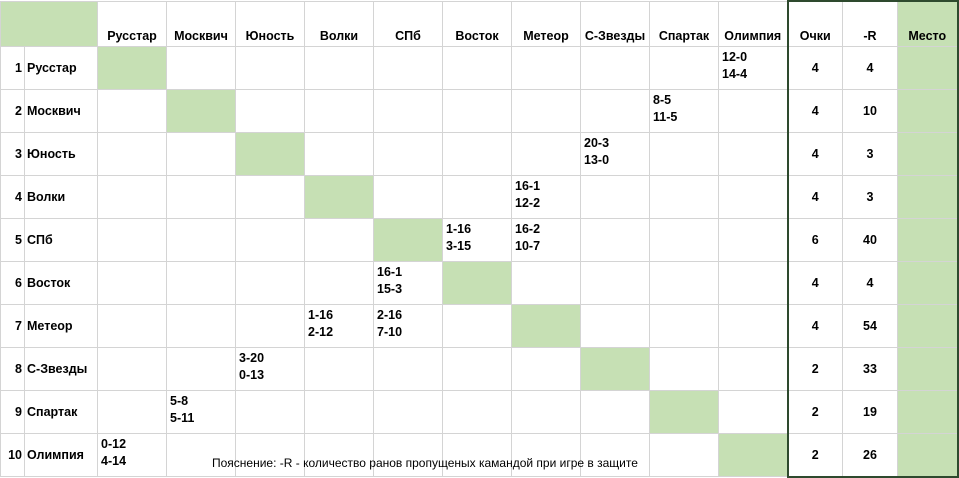 The image size is (959, 478). Describe the element at coordinates (870, 197) in the screenshot. I see `runs-cell: 3` at that location.